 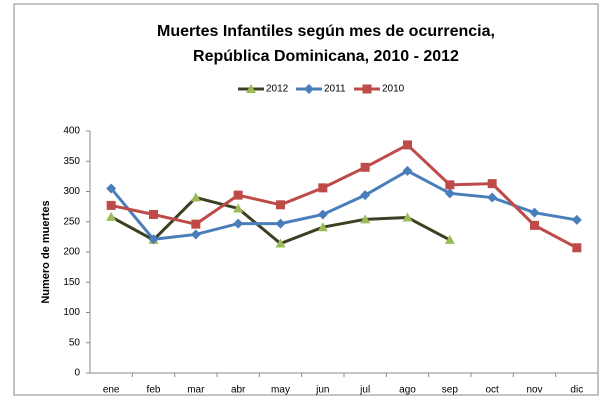 What do you see at coordinates (335, 89) in the screenshot?
I see `legend-label: 2011` at bounding box center [335, 89].